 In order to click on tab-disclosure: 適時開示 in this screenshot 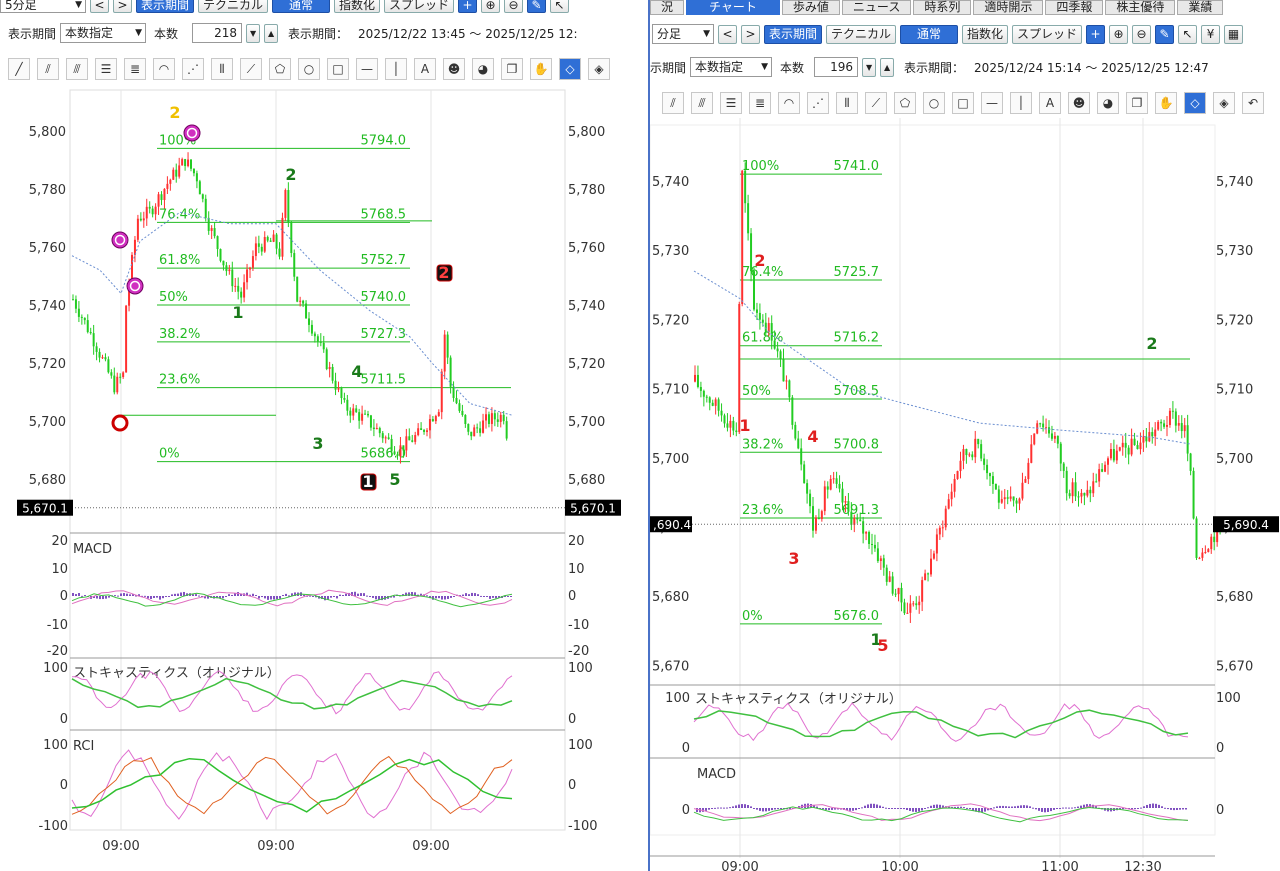, I will do `click(1008, 7)`.